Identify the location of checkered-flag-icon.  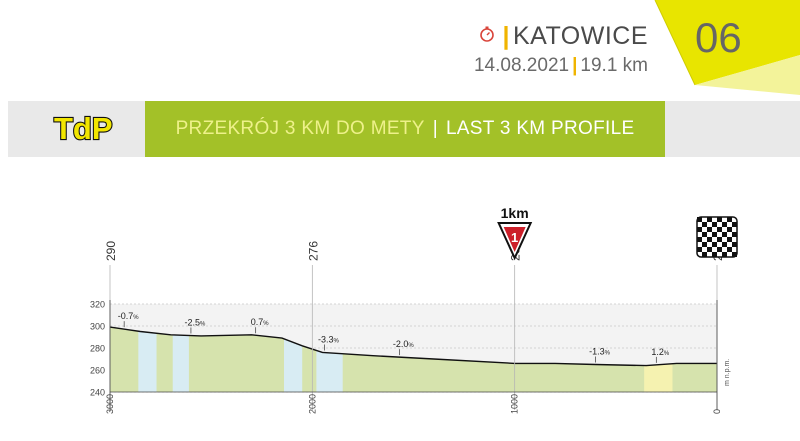
(717, 237).